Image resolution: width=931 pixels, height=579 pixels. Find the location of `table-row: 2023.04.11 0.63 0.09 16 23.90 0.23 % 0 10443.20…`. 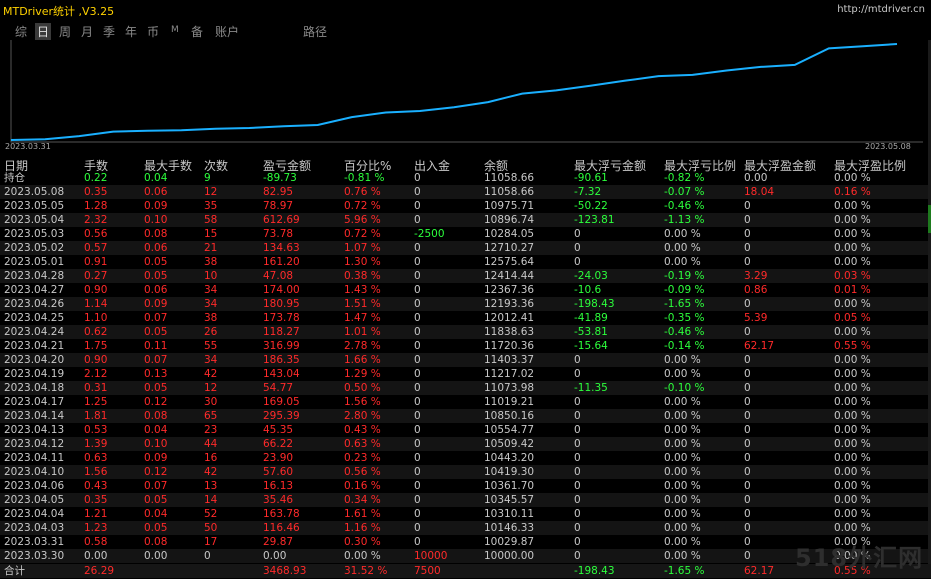

table-row: 2023.04.11 0.63 0.09 16 23.90 0.23 % 0 10443.20… is located at coordinates (465, 458).